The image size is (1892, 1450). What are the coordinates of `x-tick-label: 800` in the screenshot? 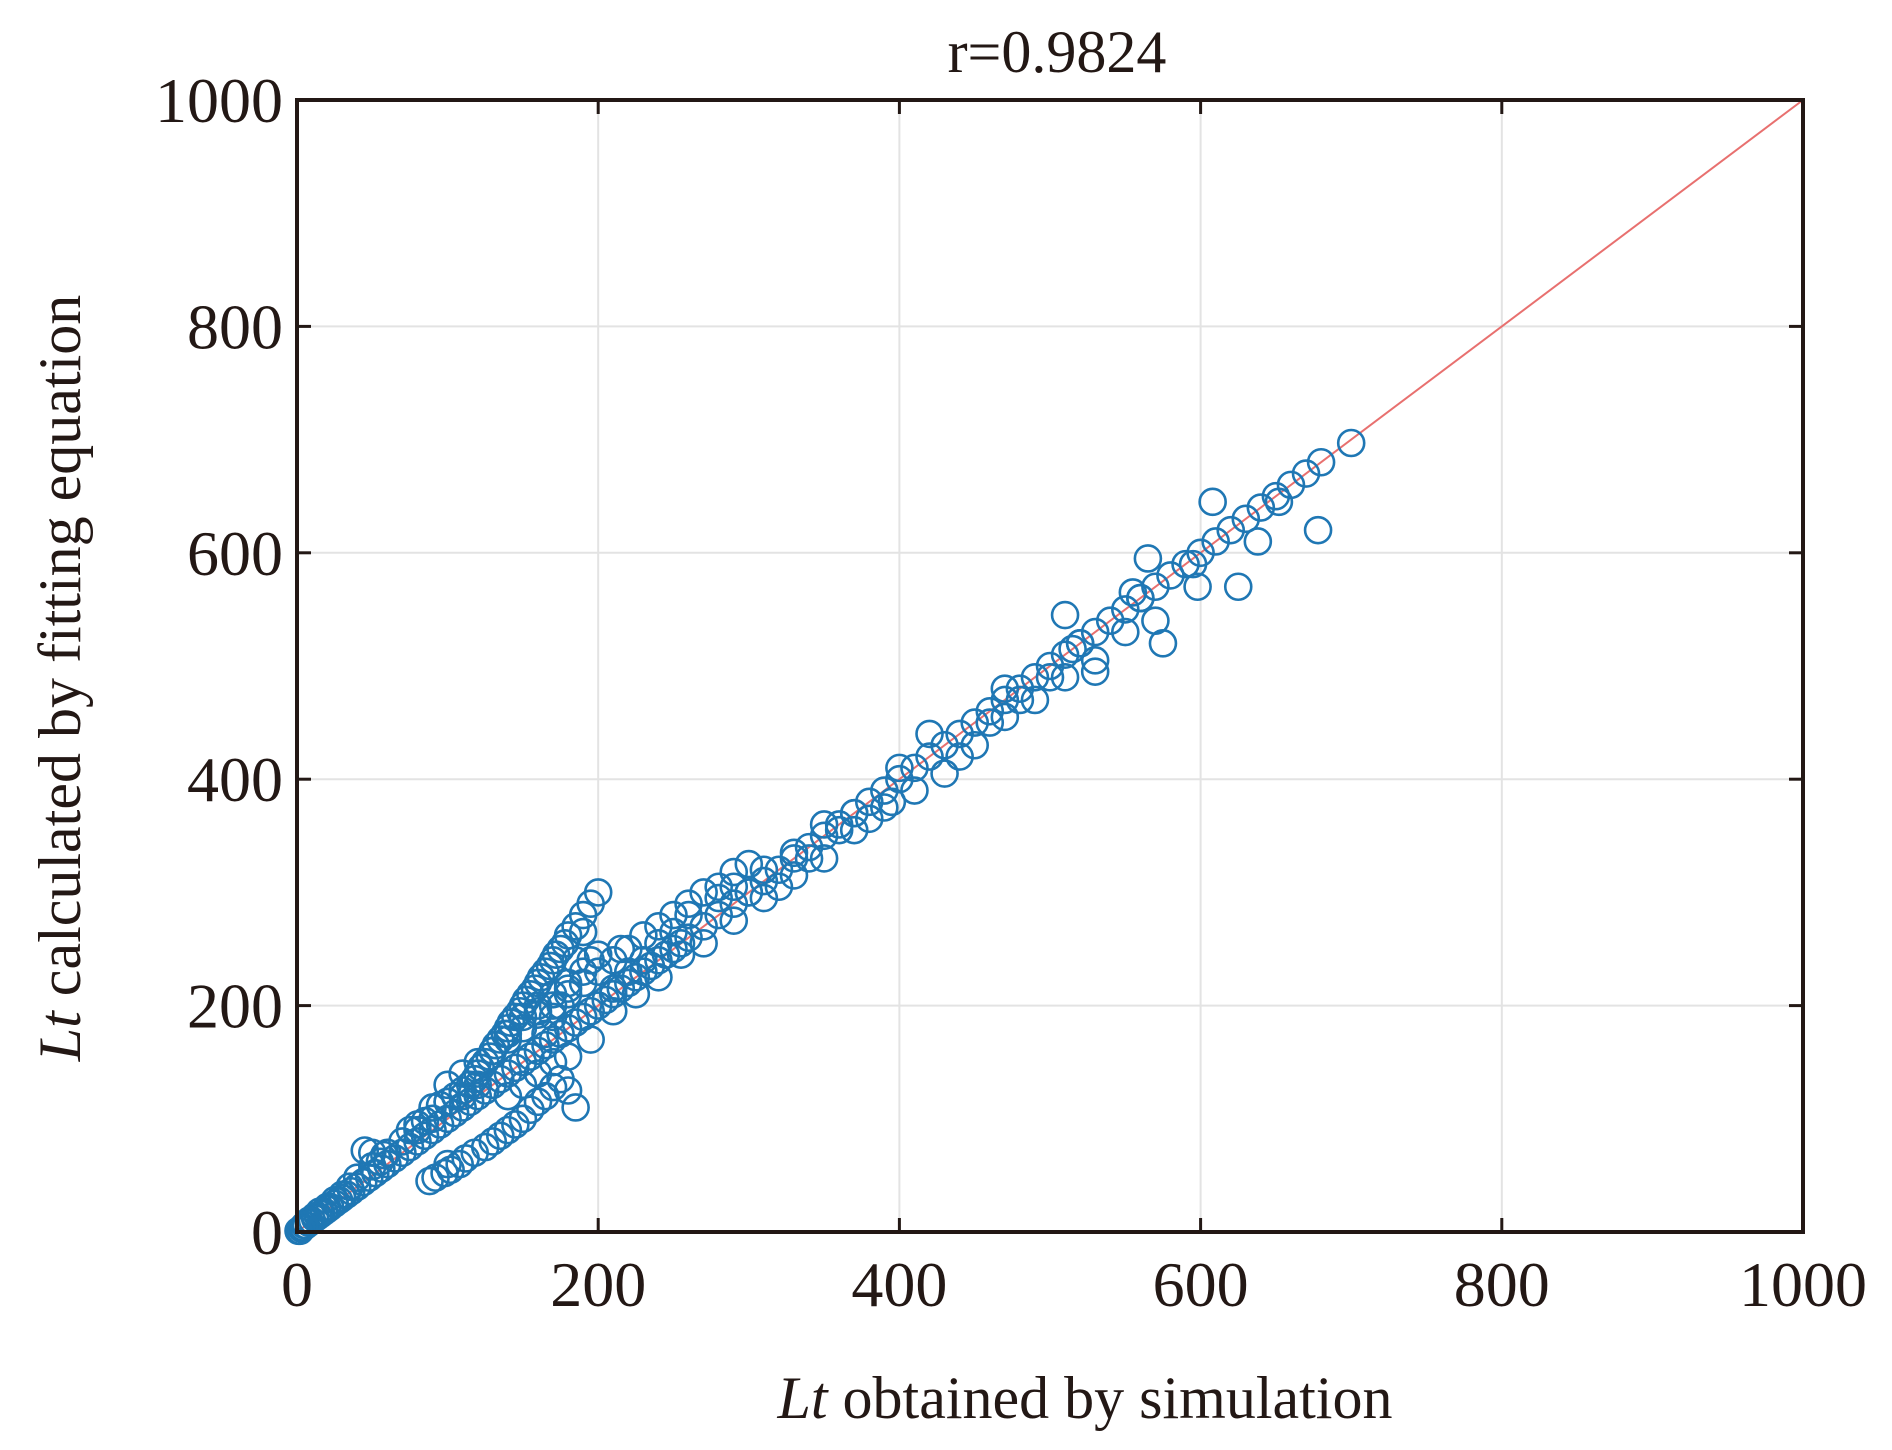 It's located at (1502, 1284).